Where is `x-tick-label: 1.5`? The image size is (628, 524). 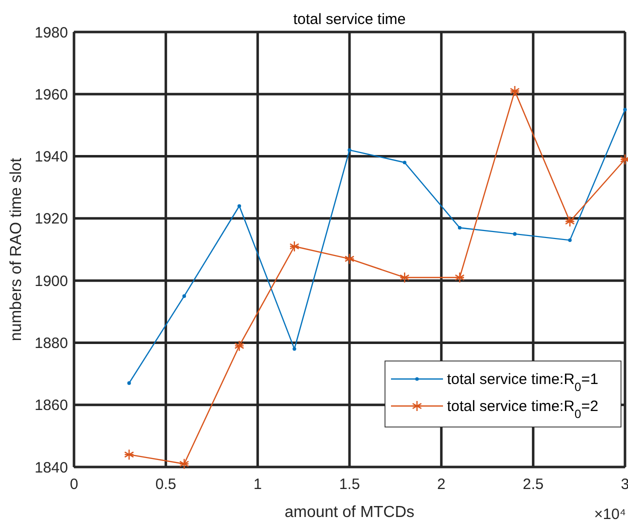
x-tick-label: 1.5 is located at coordinates (349, 484).